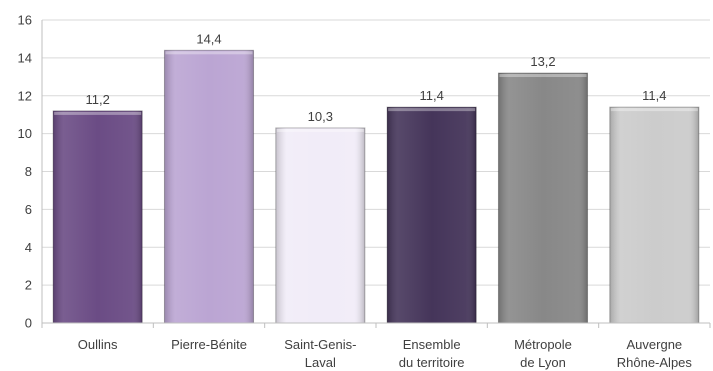 Image resolution: width=713 pixels, height=371 pixels. What do you see at coordinates (543, 353) in the screenshot?
I see `x-tick-label: Métropole de Lyon` at bounding box center [543, 353].